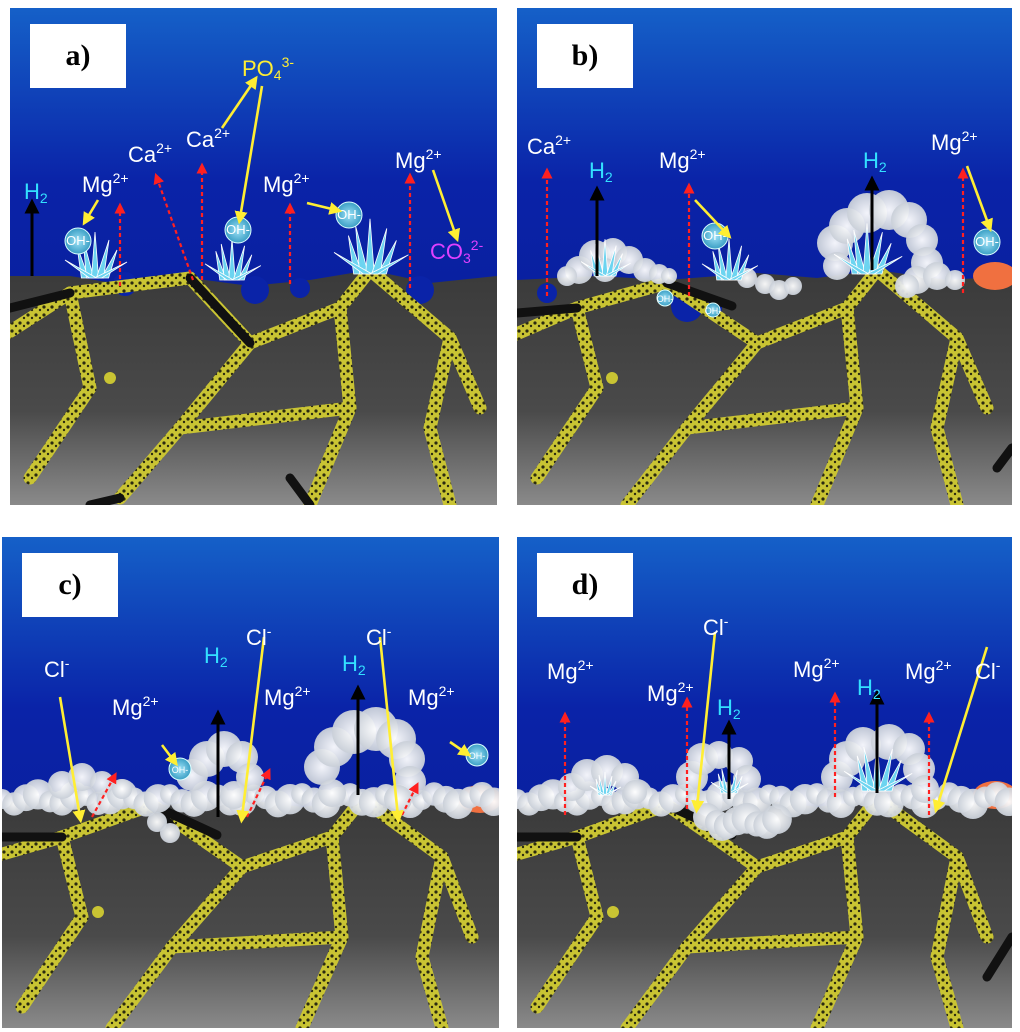  Describe the element at coordinates (585, 585) in the screenshot. I see `panel-d-tag: d)` at that location.